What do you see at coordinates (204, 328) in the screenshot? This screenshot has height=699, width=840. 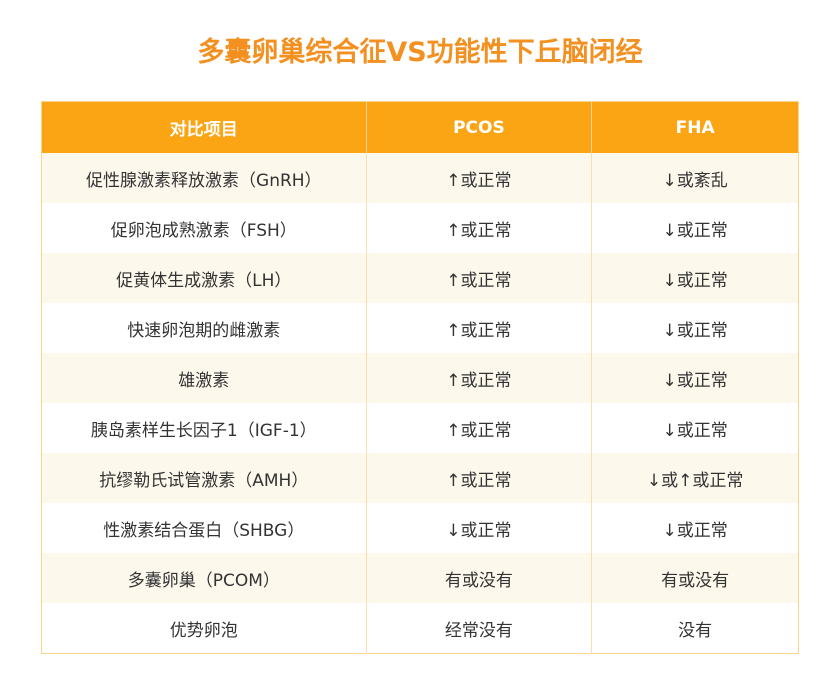 I see `item-cell: 快速卵泡期的雌激素` at bounding box center [204, 328].